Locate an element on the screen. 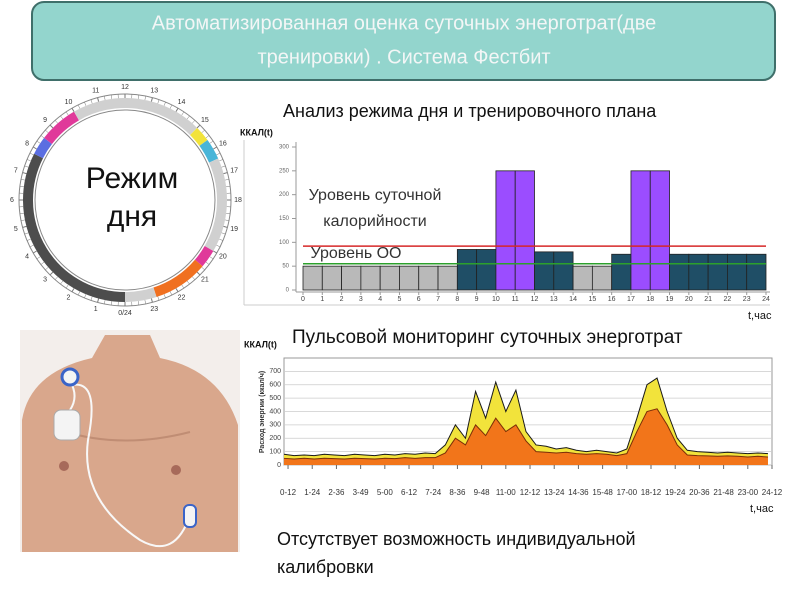  x-tick-label: 17-00 is located at coordinates (627, 492).